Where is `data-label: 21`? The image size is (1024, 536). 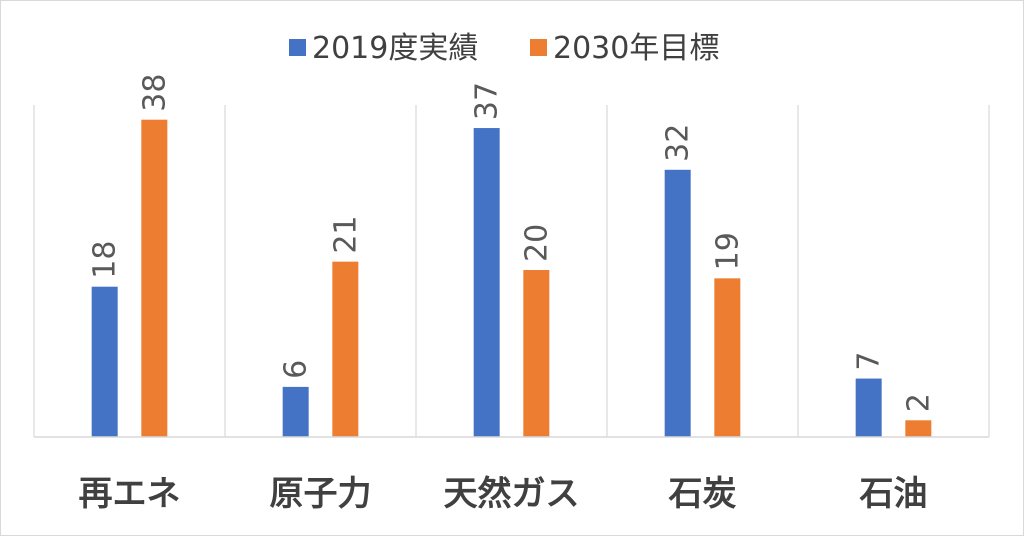
data-label: 21 is located at coordinates (345, 234).